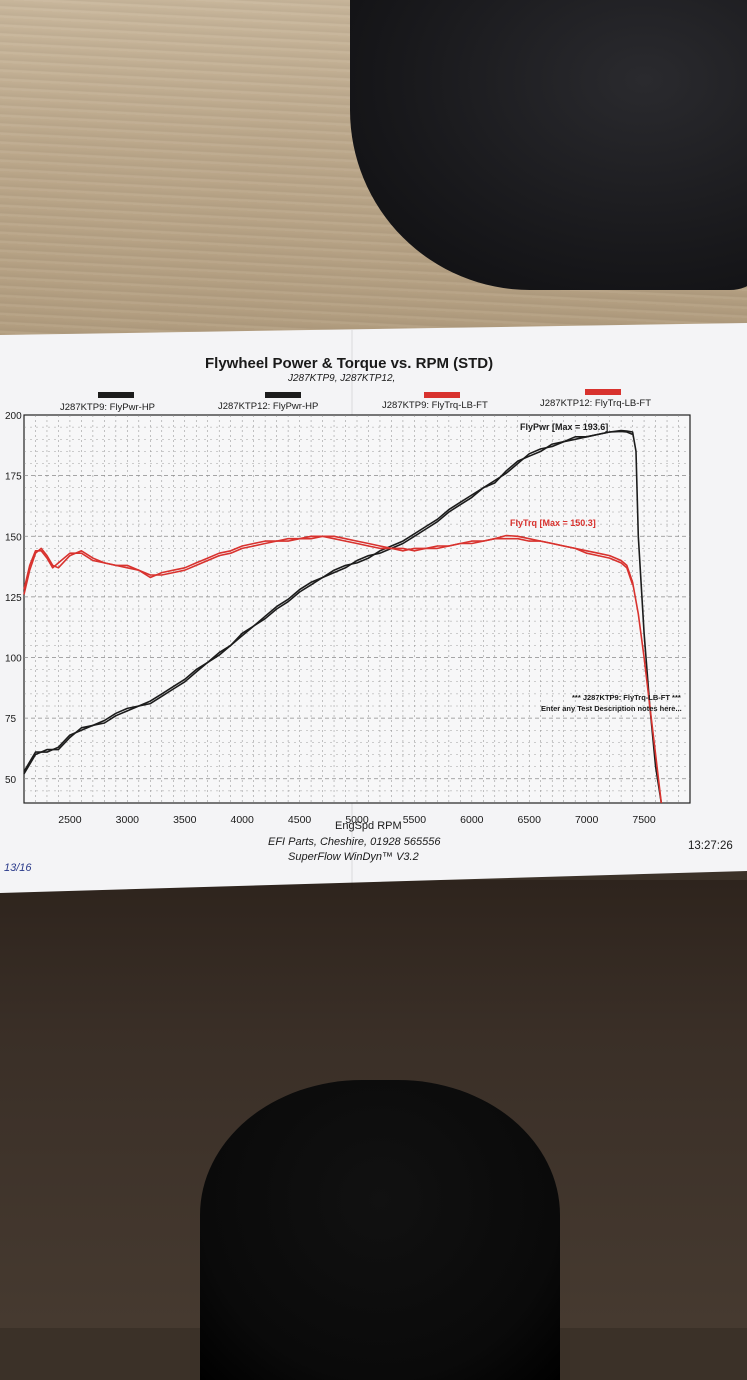 Image resolution: width=747 pixels, height=1380 pixels. Describe the element at coordinates (13, 598) in the screenshot. I see `y-tick-label-3: 125` at that location.